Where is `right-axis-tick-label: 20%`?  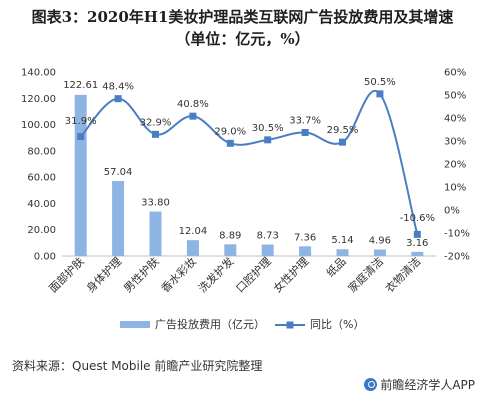
right-axis-tick-label: 20% is located at coordinates (455, 165).